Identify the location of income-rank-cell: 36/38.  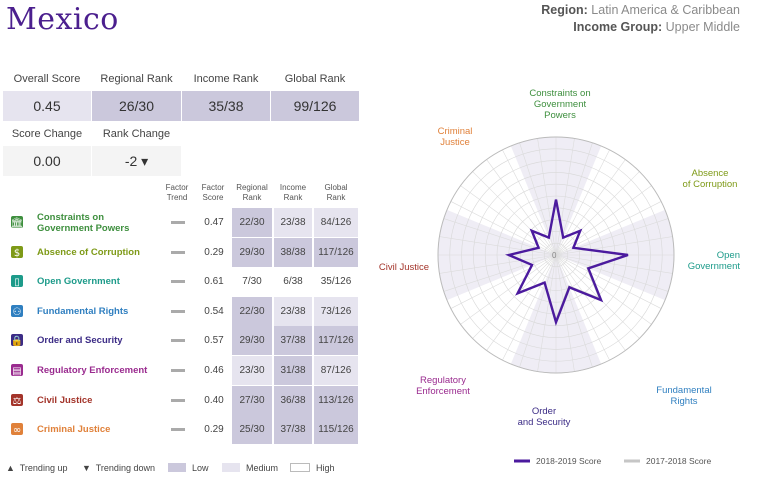
(293, 400).